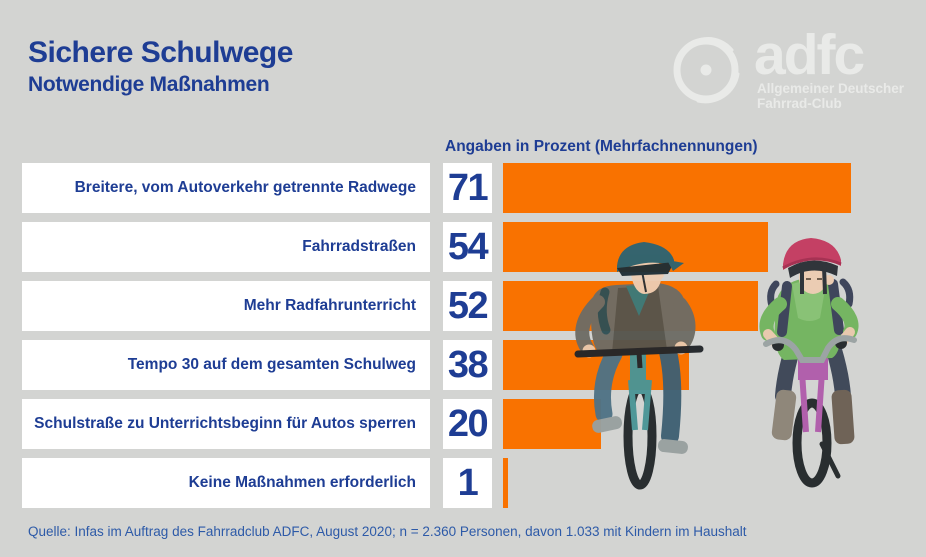 Image resolution: width=926 pixels, height=557 pixels. What do you see at coordinates (809, 363) in the screenshot?
I see `right-cyclist` at bounding box center [809, 363].